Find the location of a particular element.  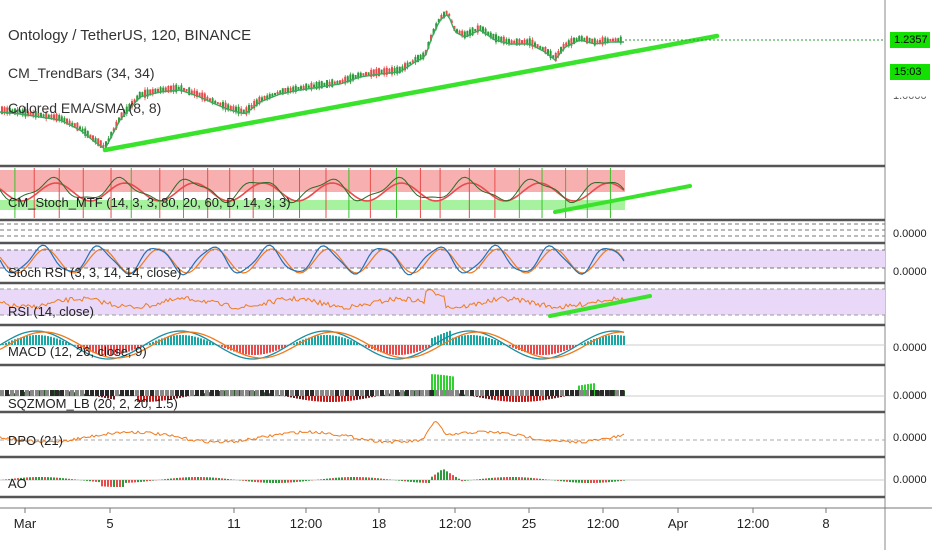

indicator-ema-label: Colored EMA/SMA (8, 8) is located at coordinates (84, 108).